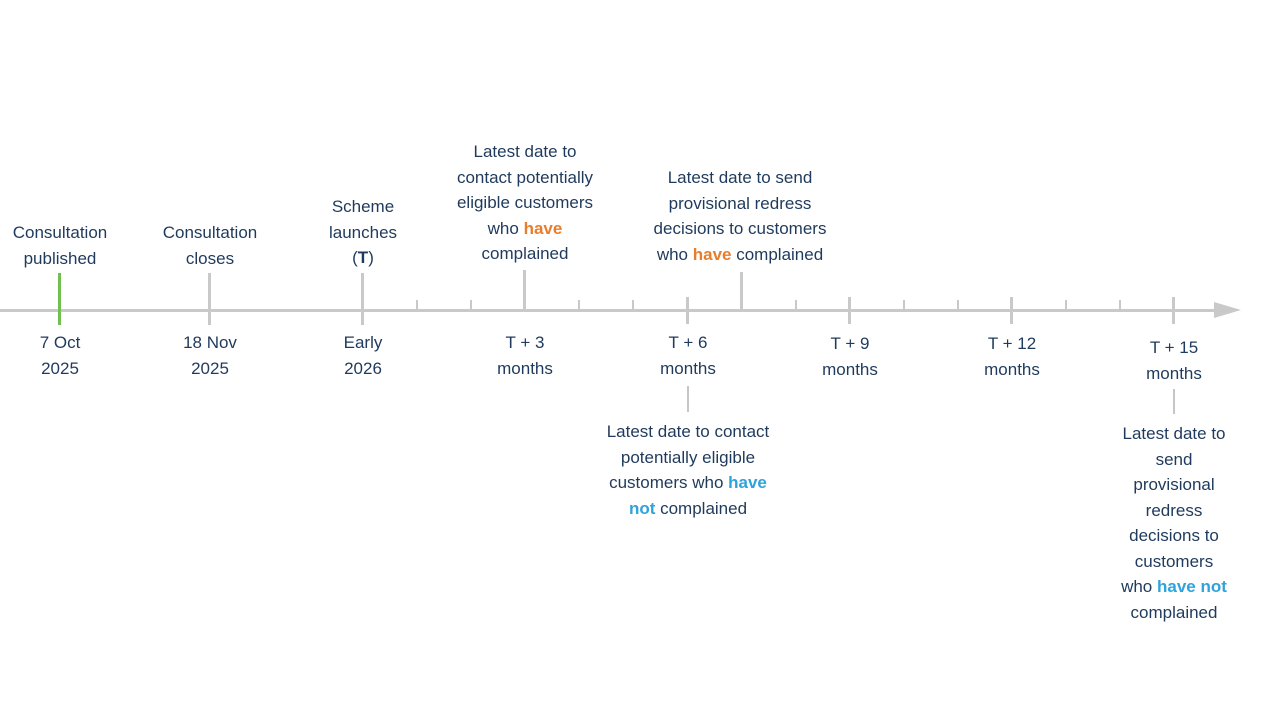  I want to click on label-text: ), so click(371, 257).